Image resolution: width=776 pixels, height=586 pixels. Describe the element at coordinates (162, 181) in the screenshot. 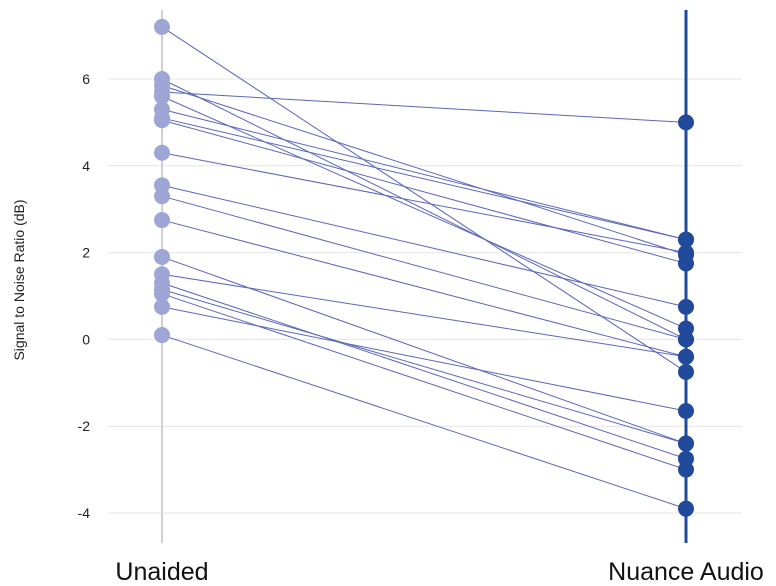

I see `unaided-points` at that location.